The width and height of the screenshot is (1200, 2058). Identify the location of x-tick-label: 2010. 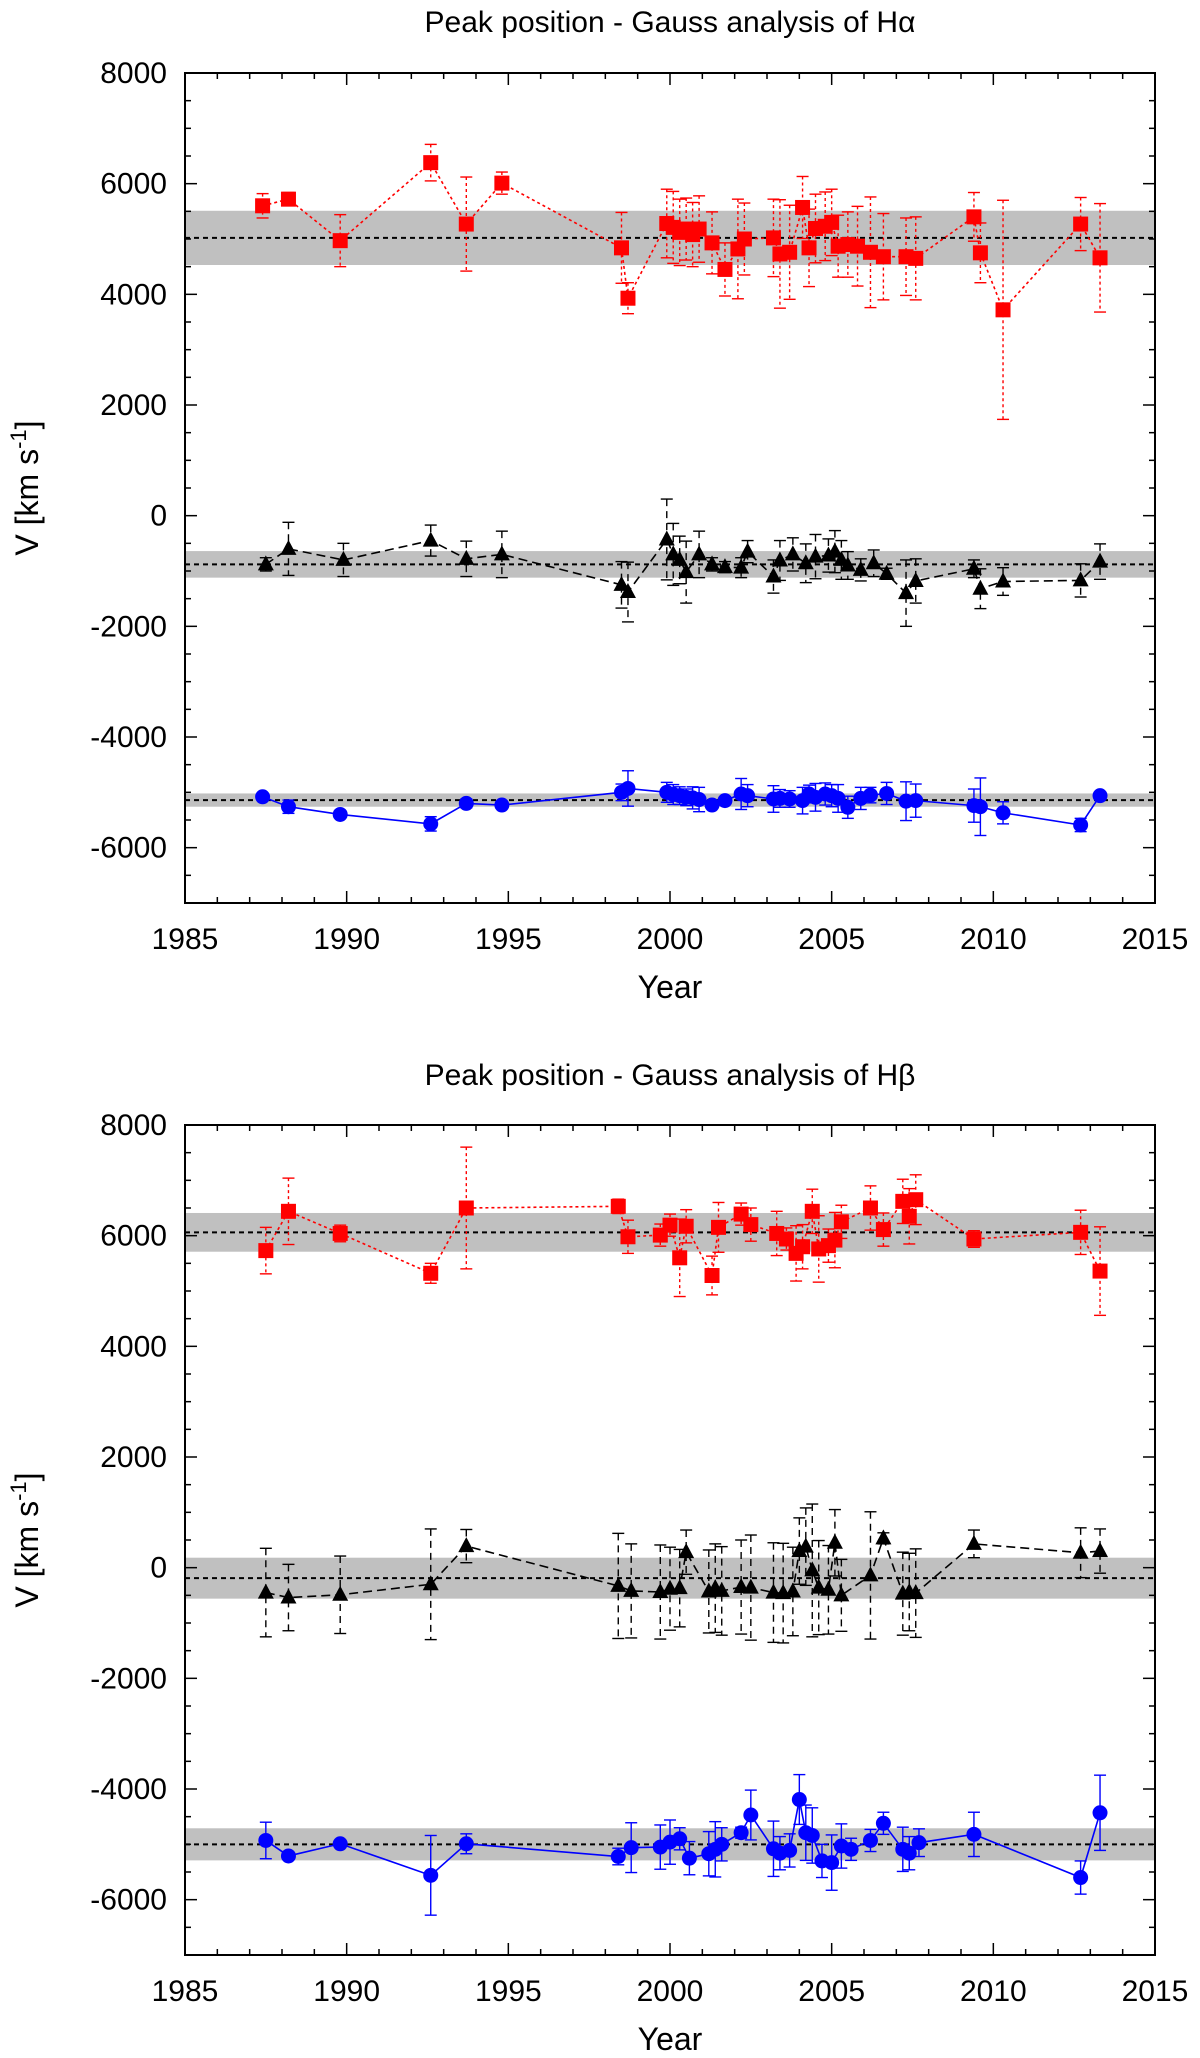
(993, 939).